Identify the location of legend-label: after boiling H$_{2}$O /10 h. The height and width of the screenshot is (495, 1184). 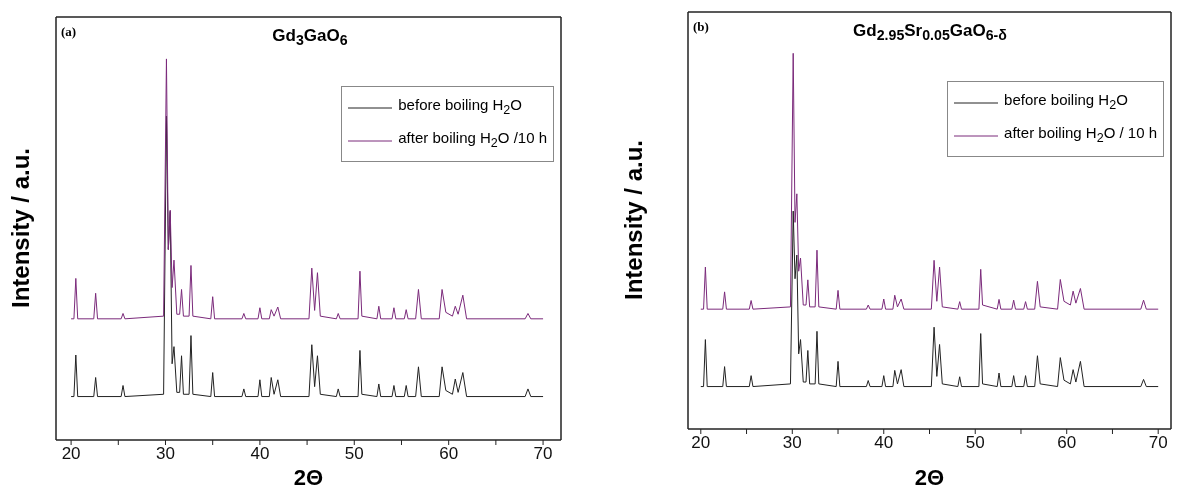
(472, 140).